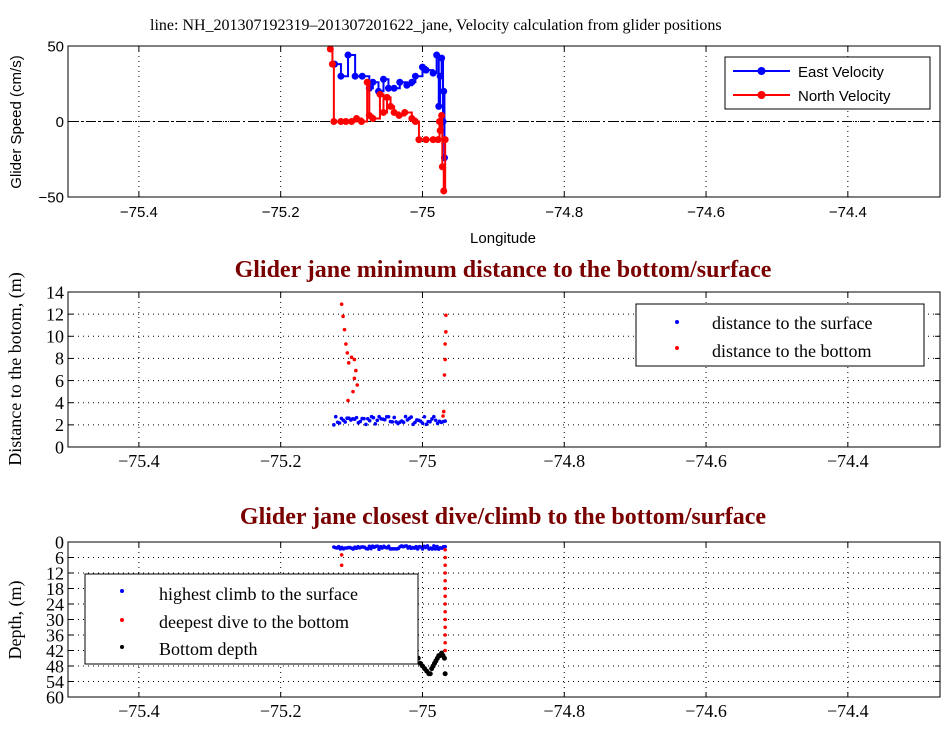  Describe the element at coordinates (55, 651) in the screenshot. I see `y-tick-label: 42` at that location.